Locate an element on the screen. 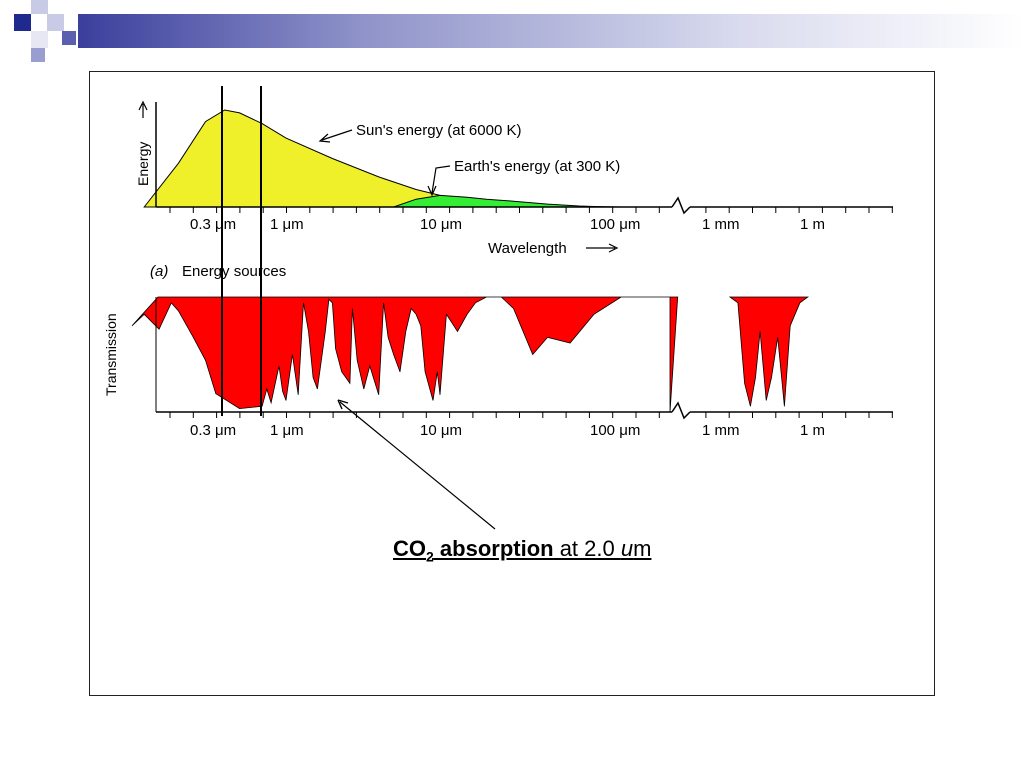 The image size is (1024, 768). caption-formula: CO is located at coordinates (409, 548).